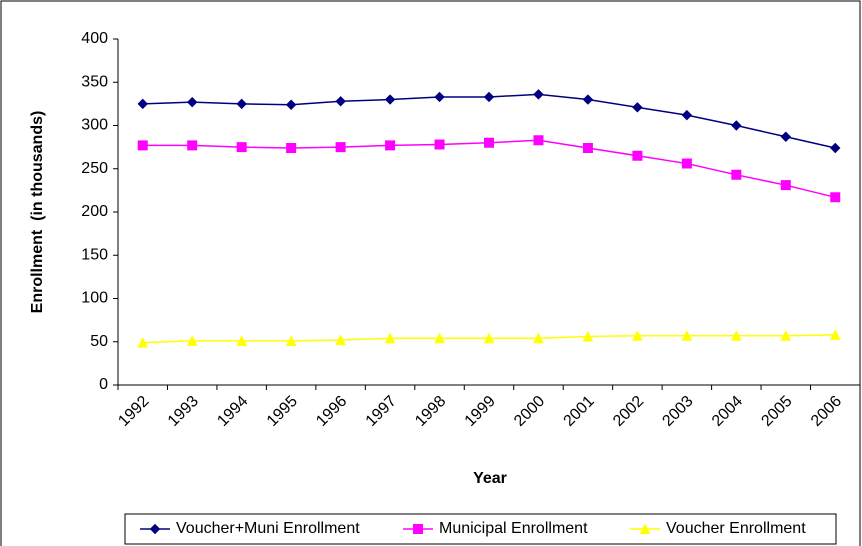 The width and height of the screenshot is (862, 546). Describe the element at coordinates (826, 411) in the screenshot. I see `x-tick-label: 2006` at that location.